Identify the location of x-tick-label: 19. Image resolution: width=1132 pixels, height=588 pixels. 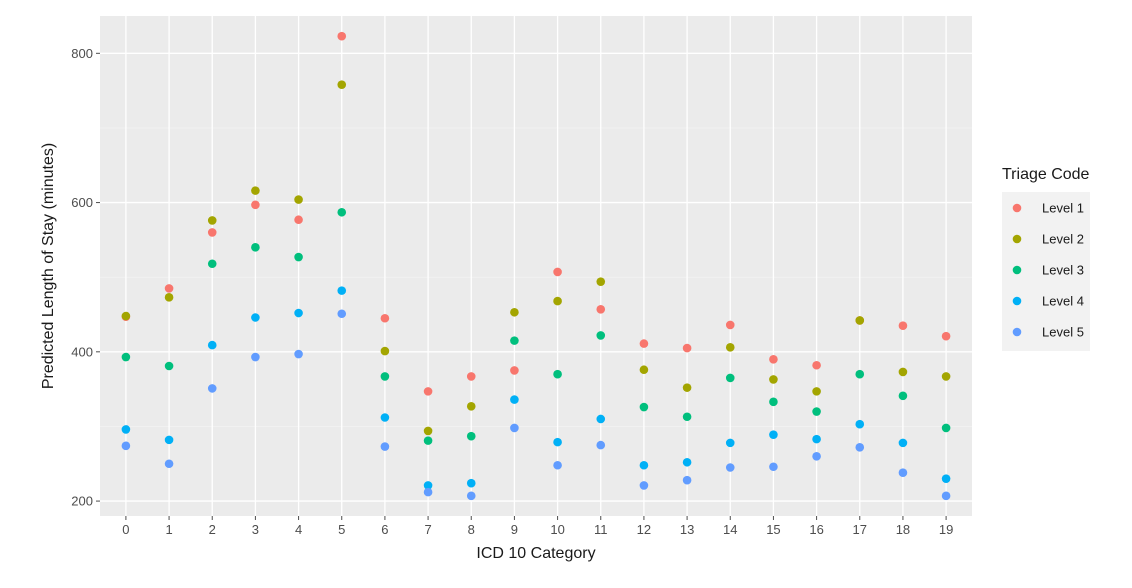
(946, 529).